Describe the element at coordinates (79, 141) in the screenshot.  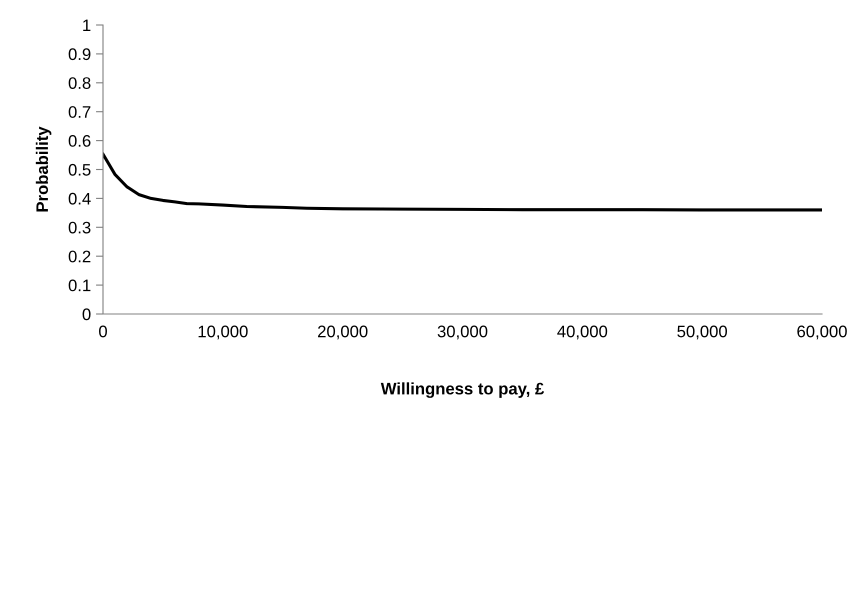
I see `y-tick-label: 0.6` at that location.